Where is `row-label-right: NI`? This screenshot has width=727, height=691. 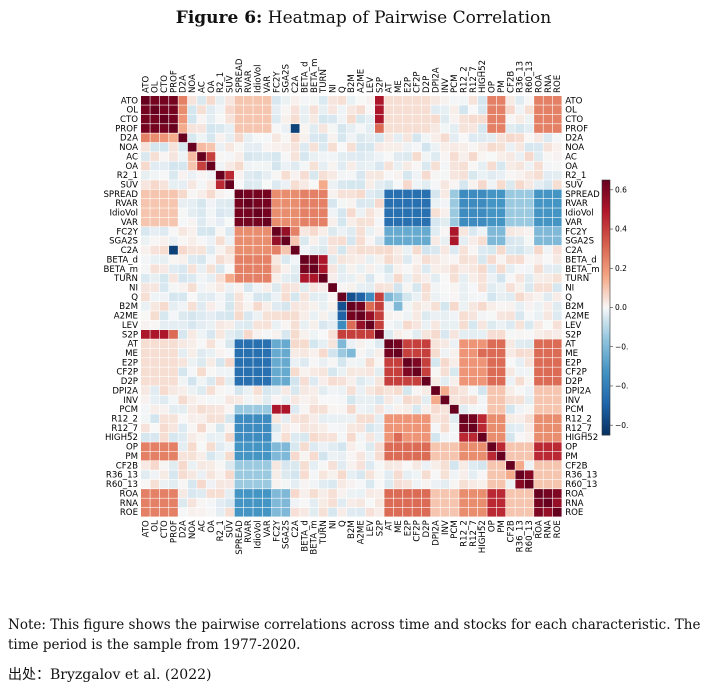 row-label-right: NI is located at coordinates (569, 288).